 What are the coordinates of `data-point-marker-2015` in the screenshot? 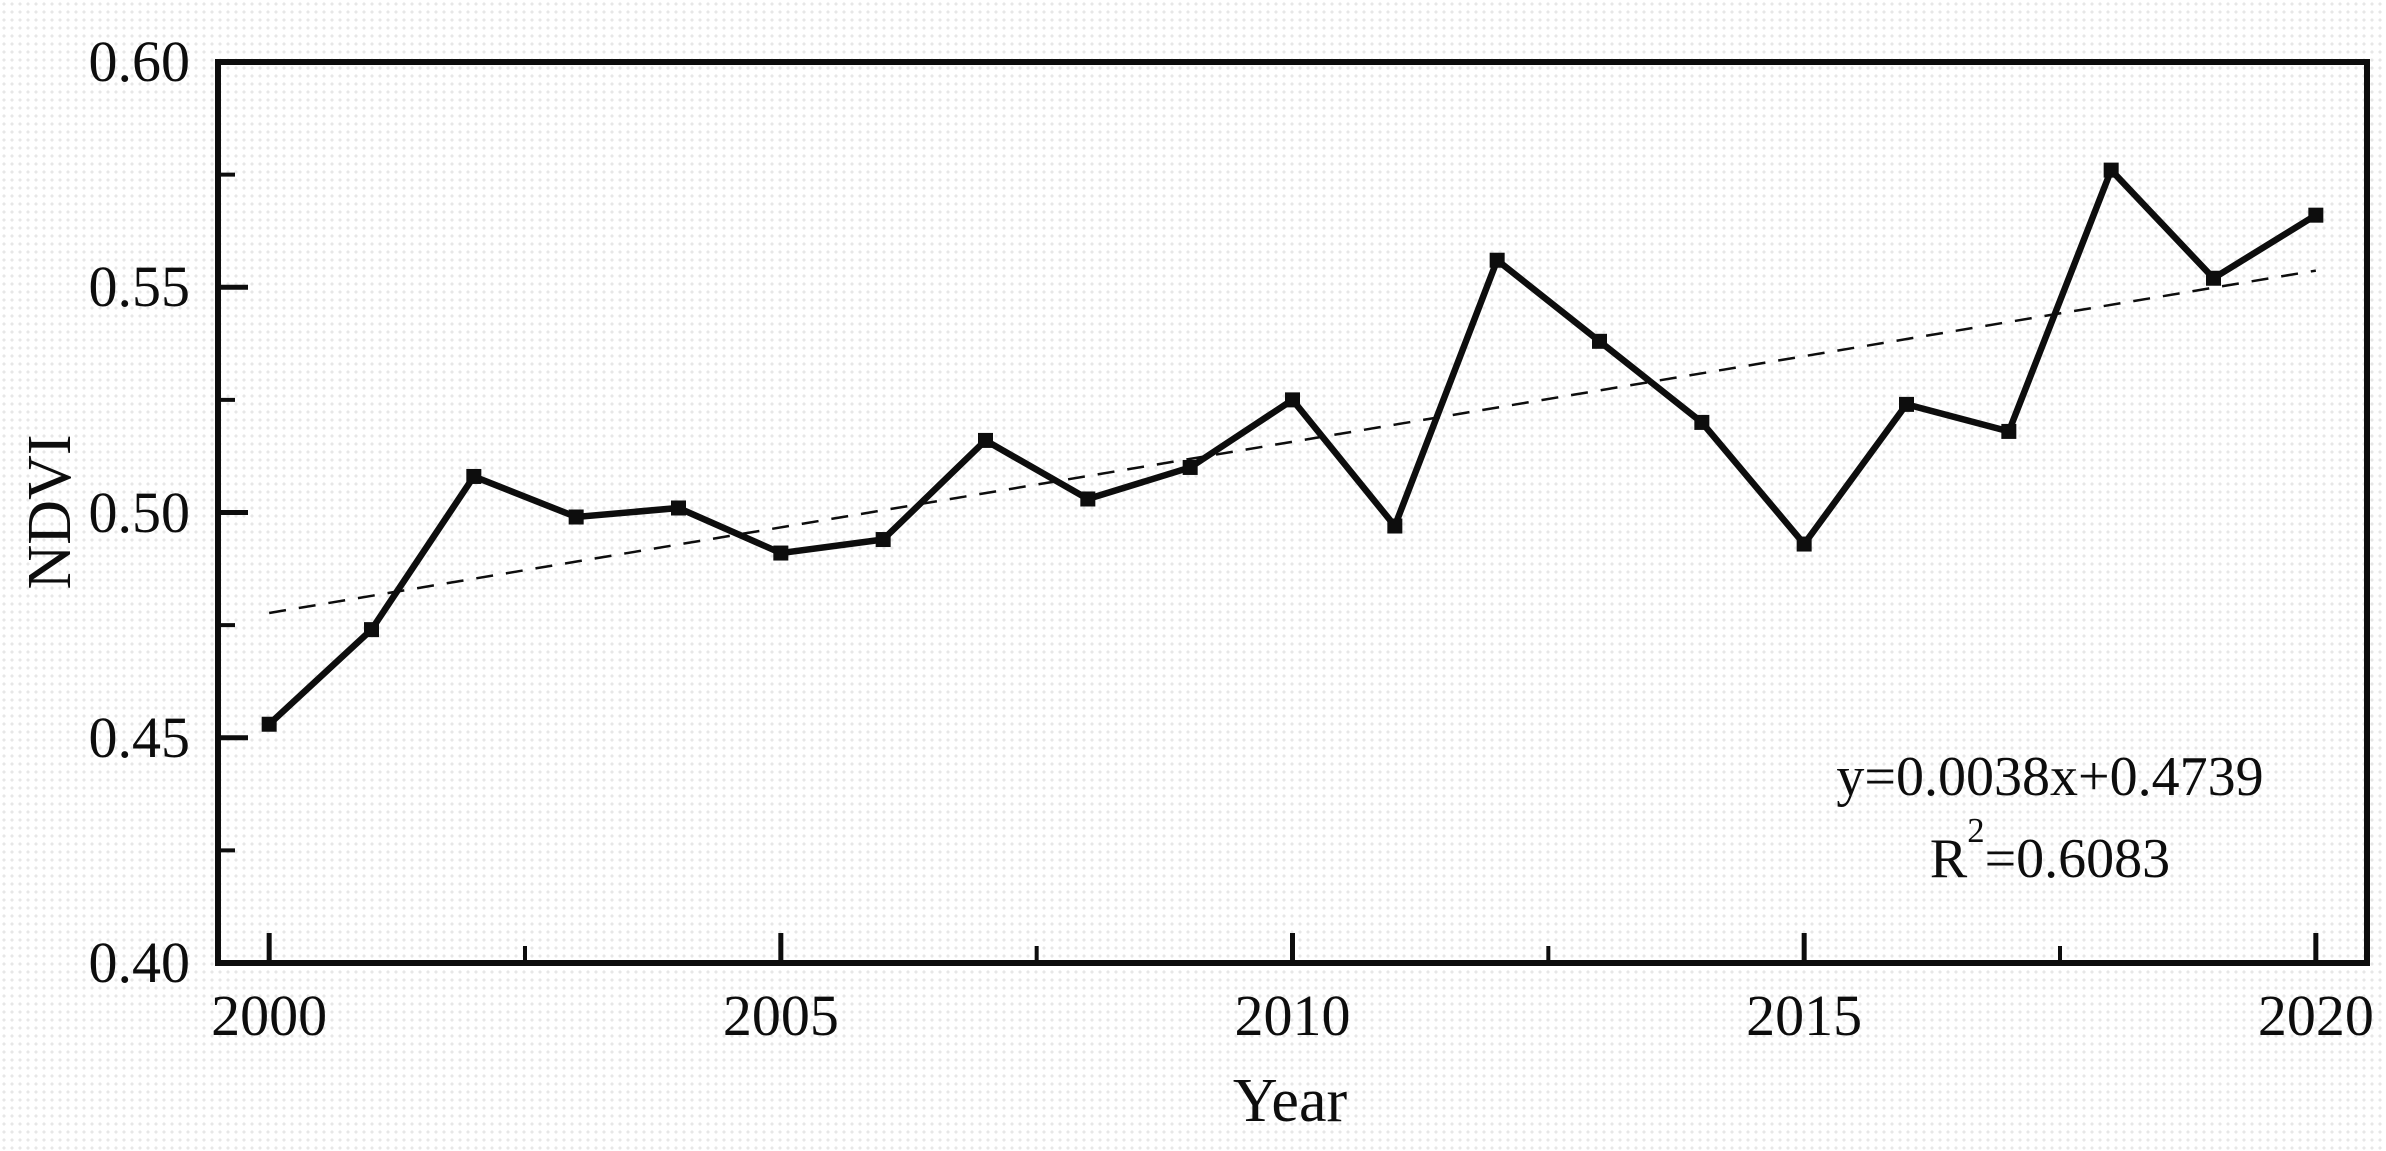 It's located at (1804, 544).